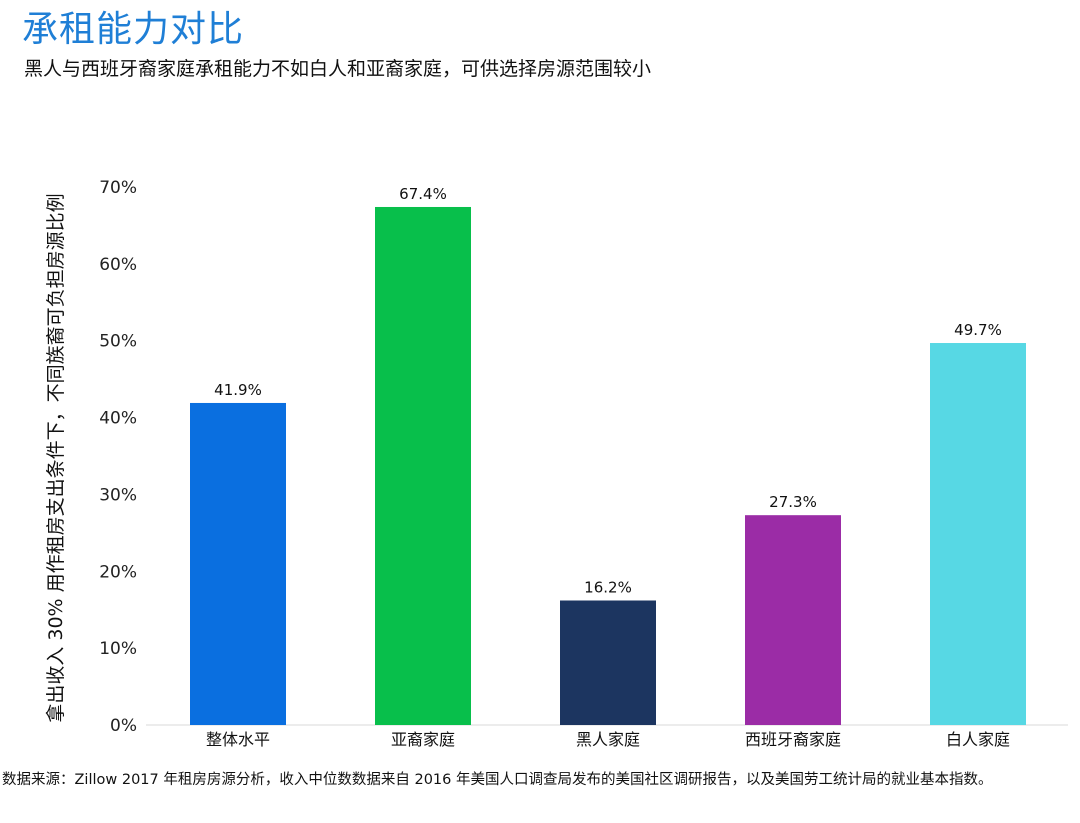 The width and height of the screenshot is (1080, 823). I want to click on data-label: 27.3%, so click(793, 502).